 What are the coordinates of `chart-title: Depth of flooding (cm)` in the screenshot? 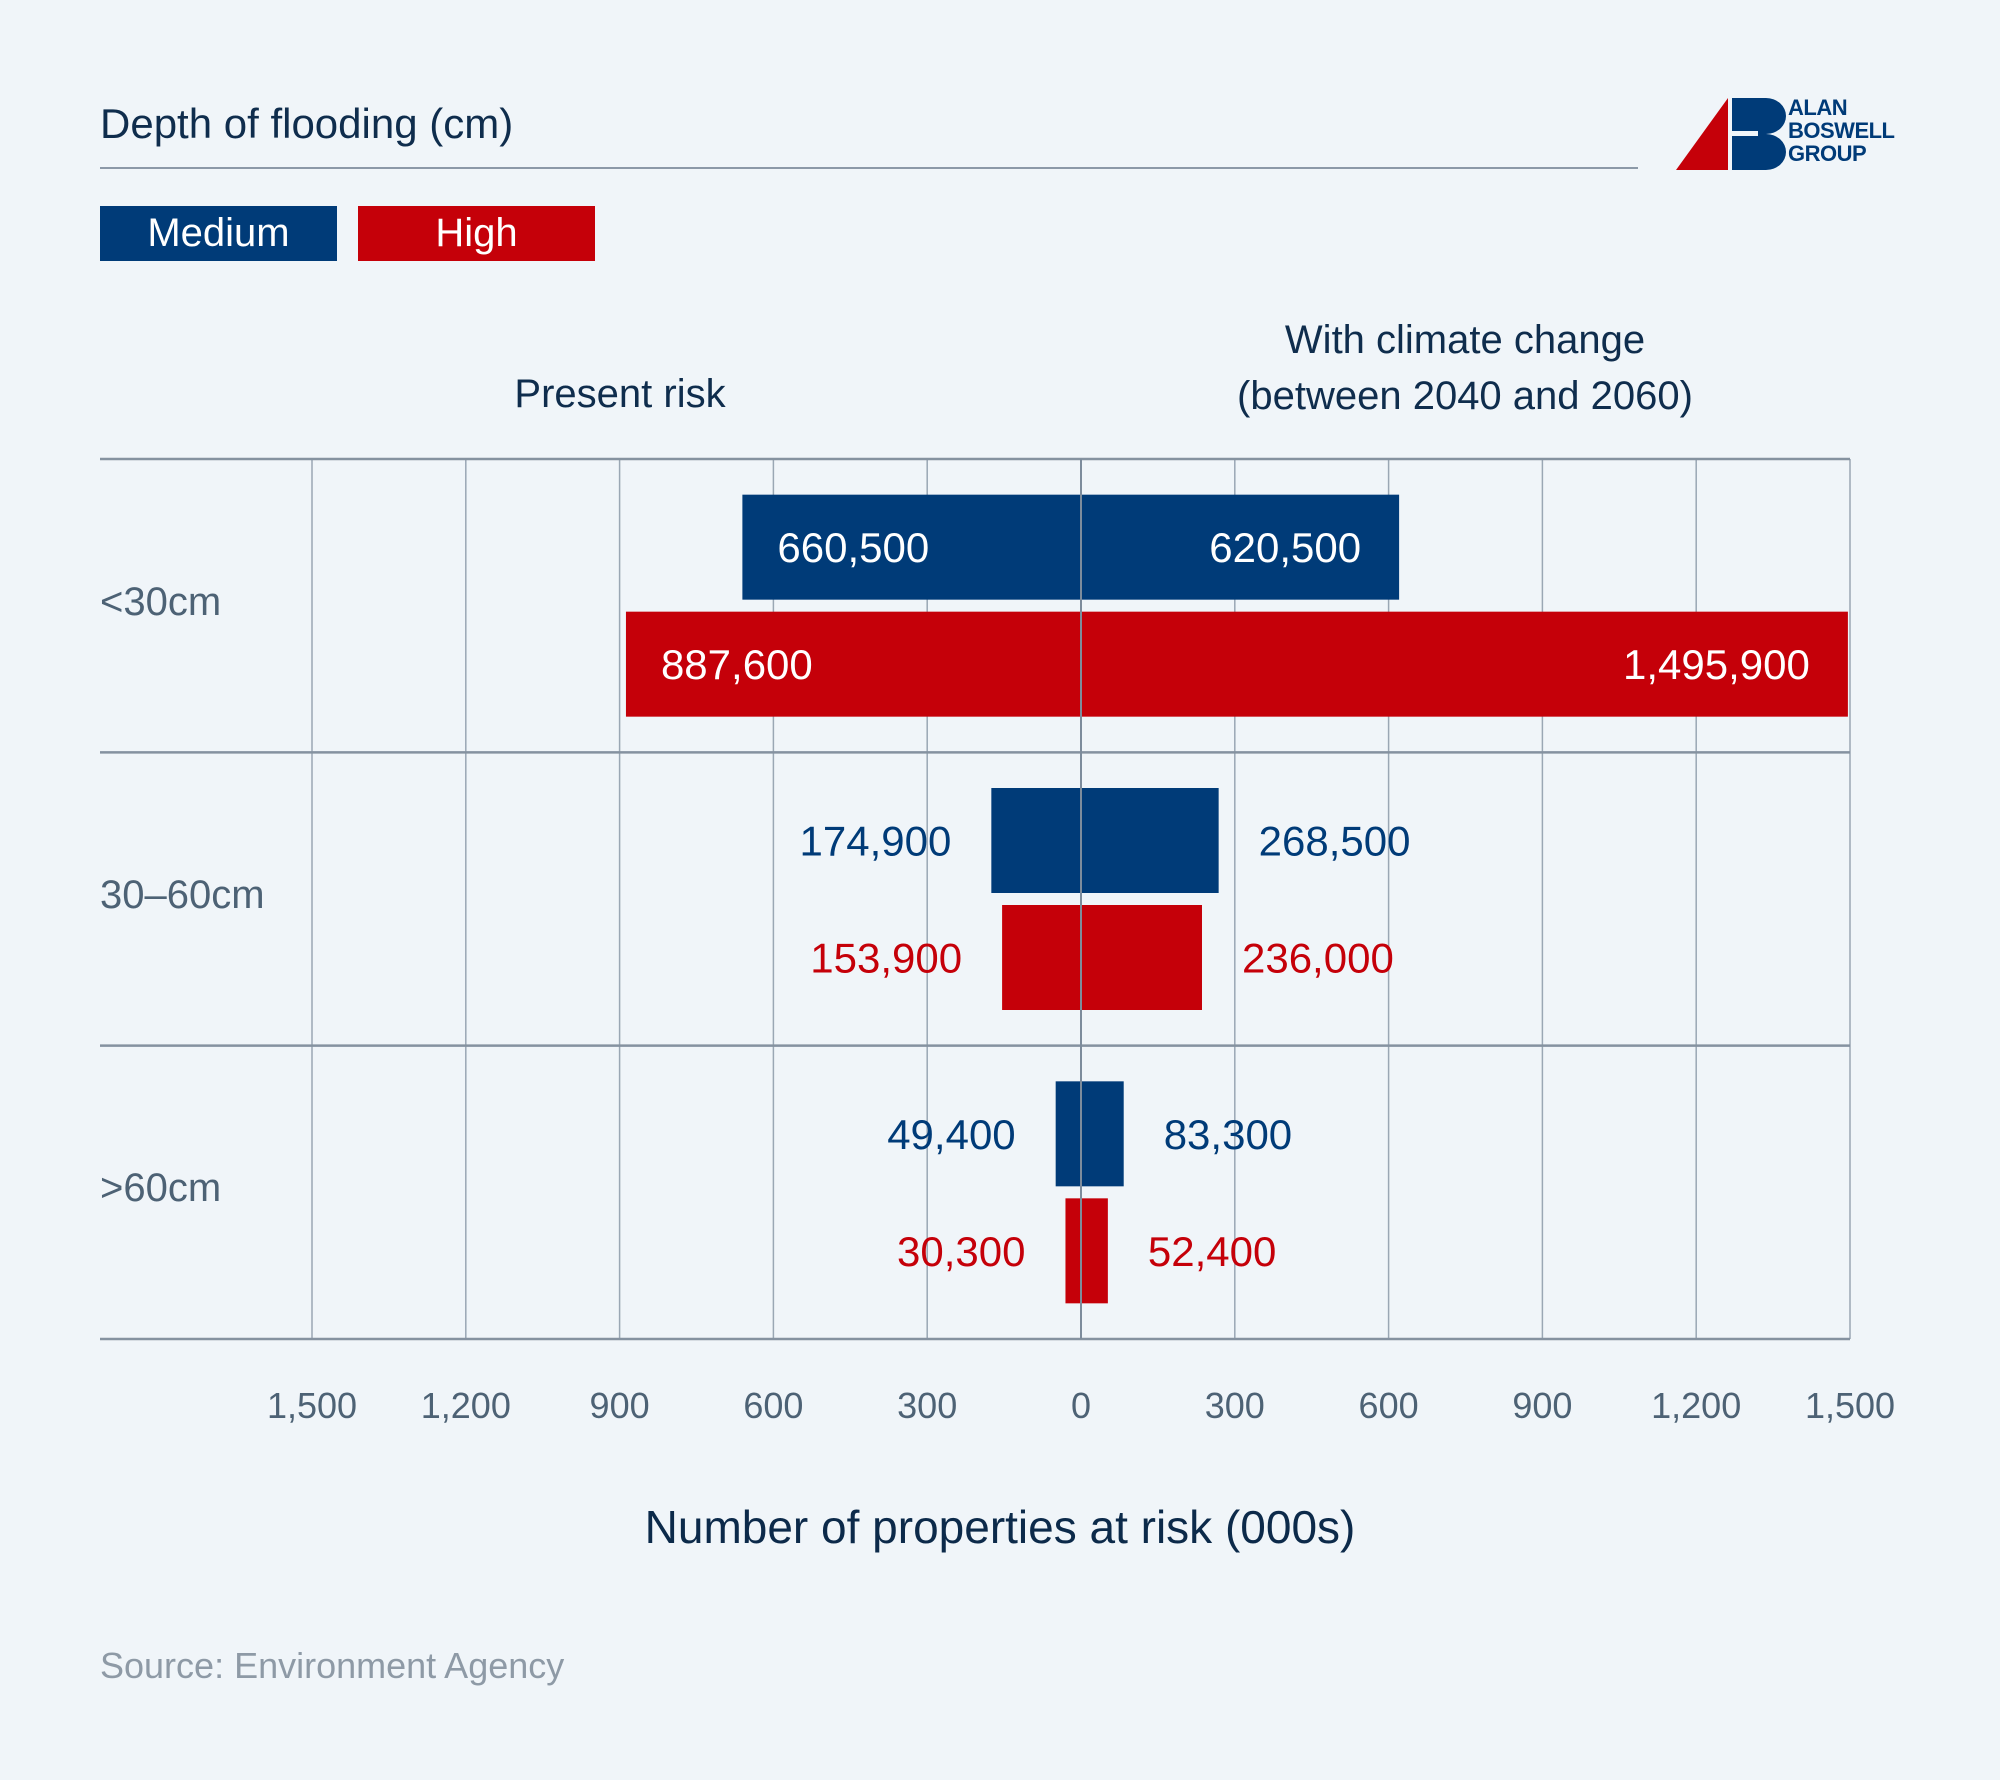 It's located at (307, 123).